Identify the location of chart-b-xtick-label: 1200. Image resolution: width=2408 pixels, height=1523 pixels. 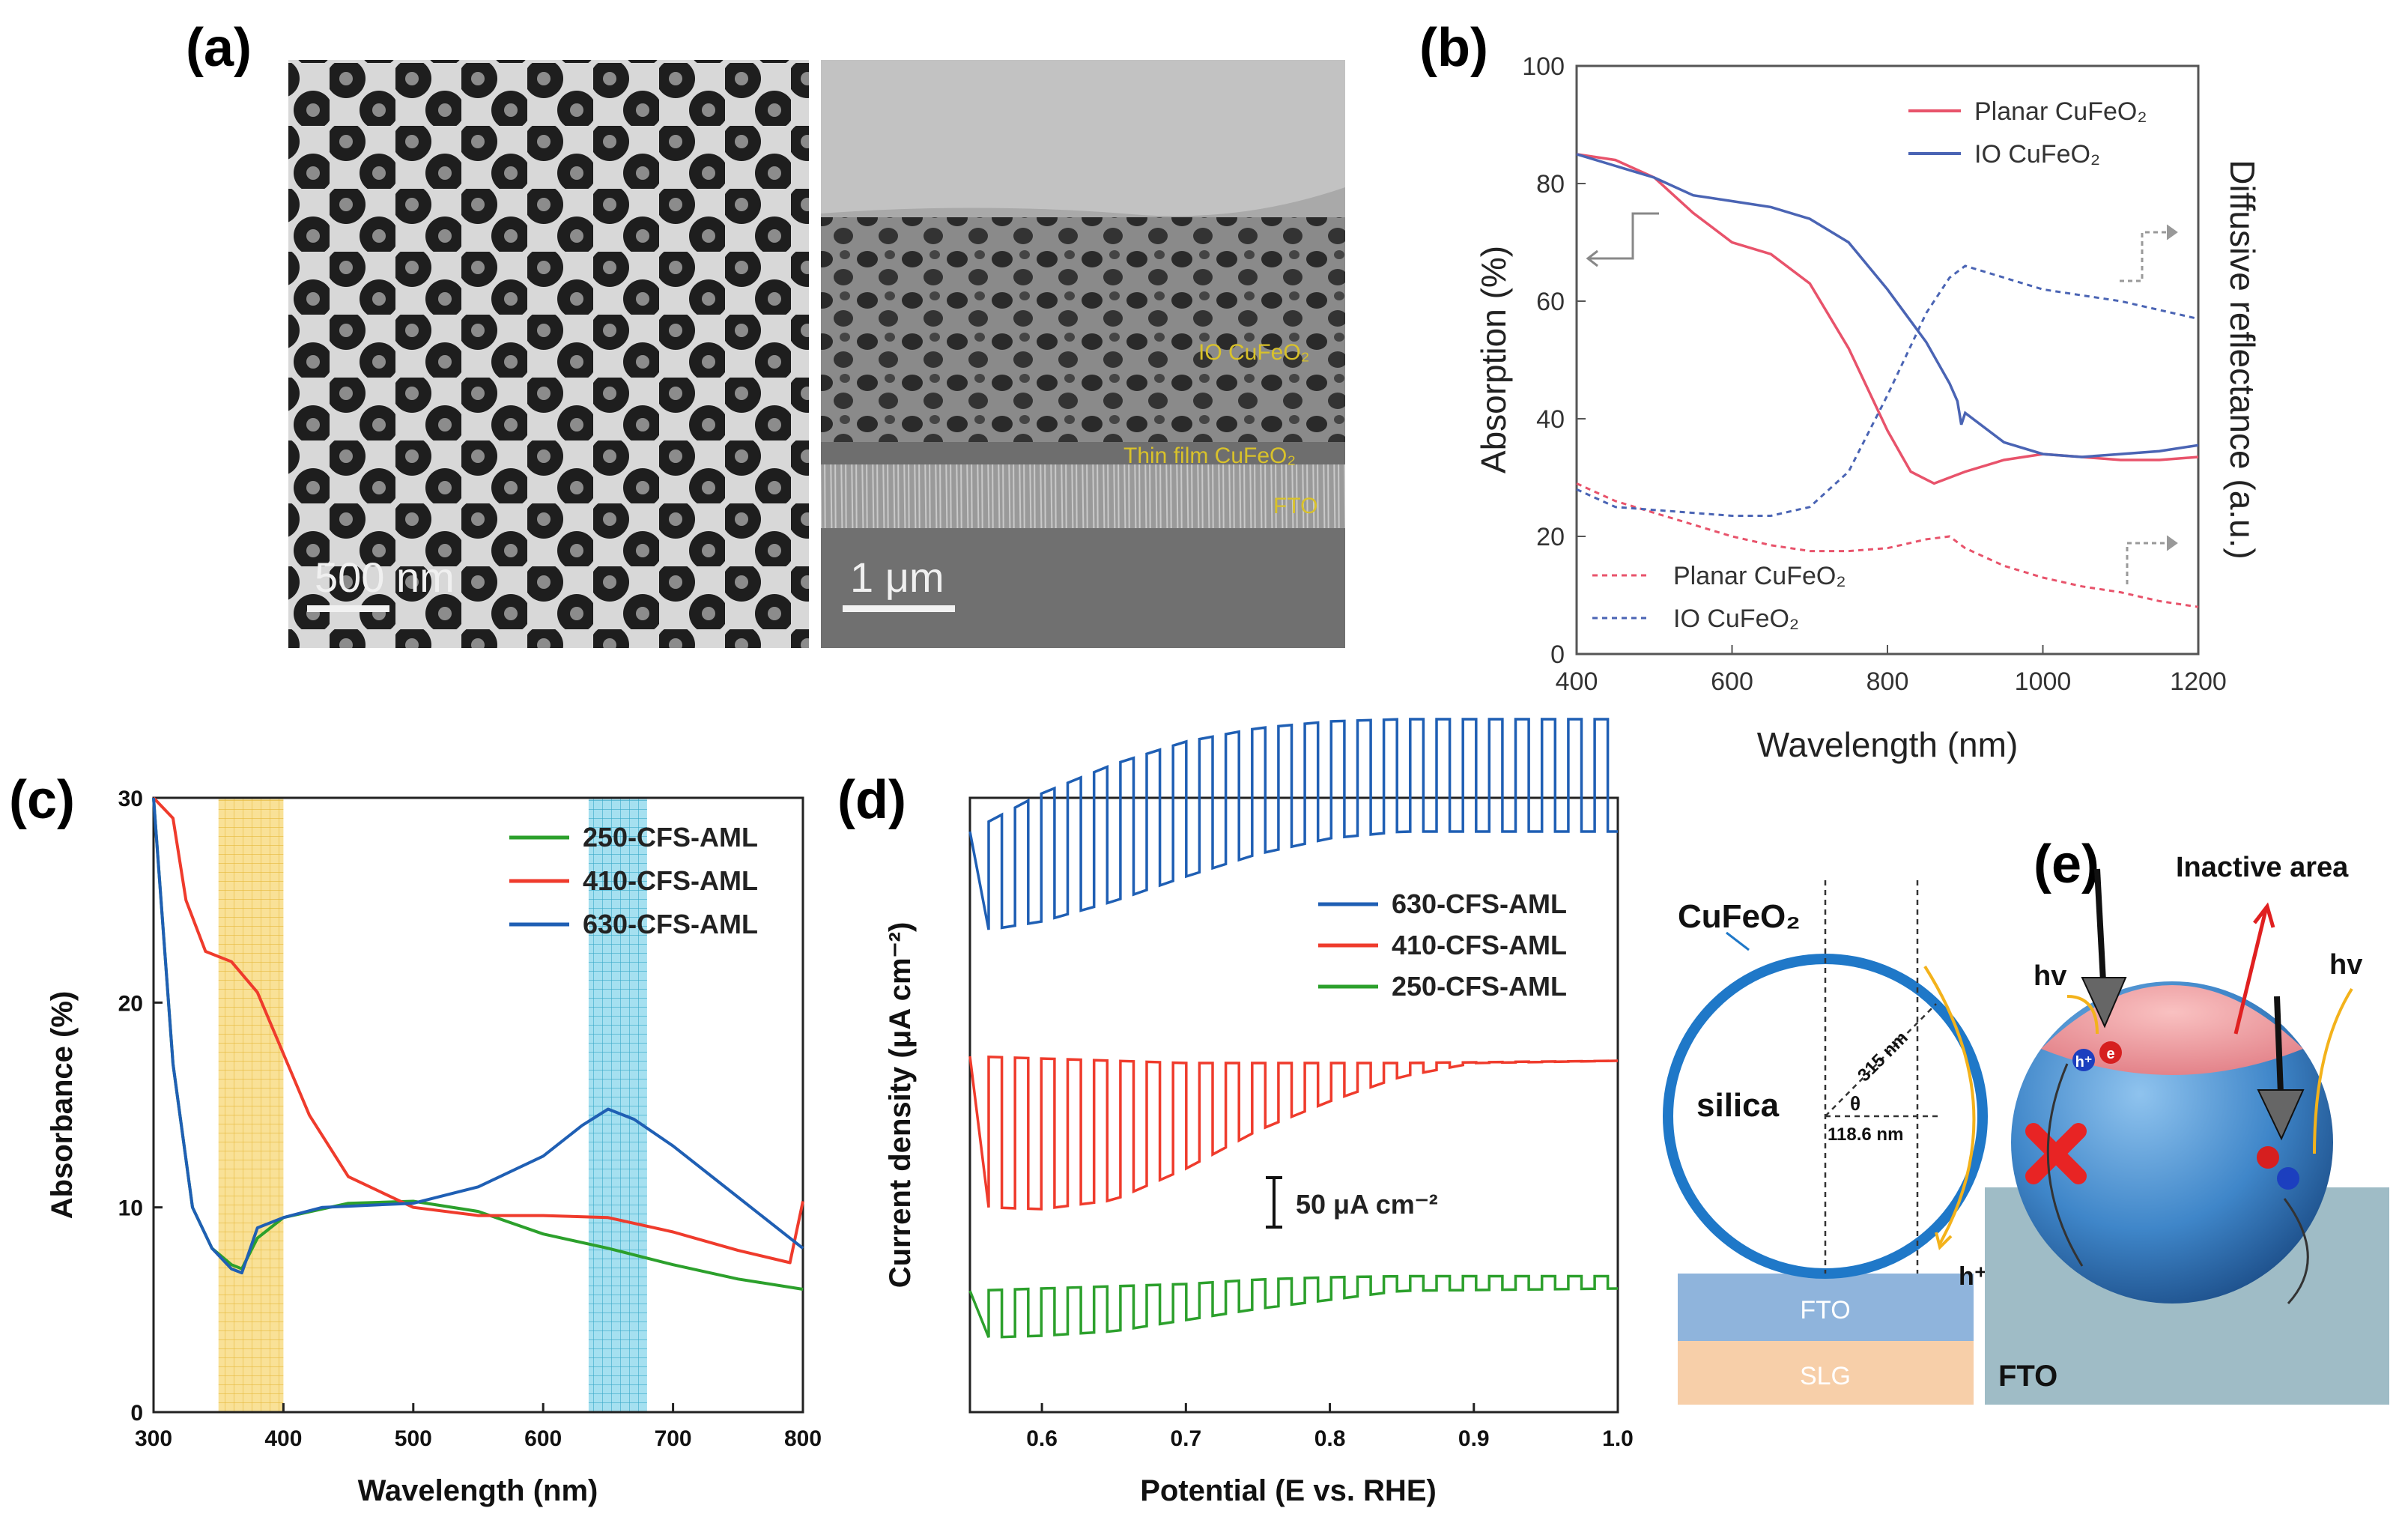
(2198, 681).